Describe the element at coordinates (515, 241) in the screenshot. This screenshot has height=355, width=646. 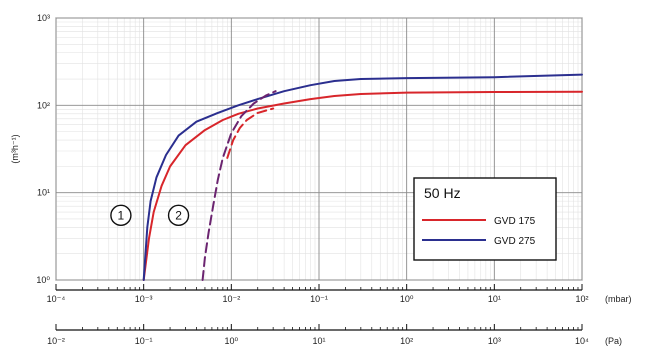
I see `legend-entry: GVD 275` at that location.